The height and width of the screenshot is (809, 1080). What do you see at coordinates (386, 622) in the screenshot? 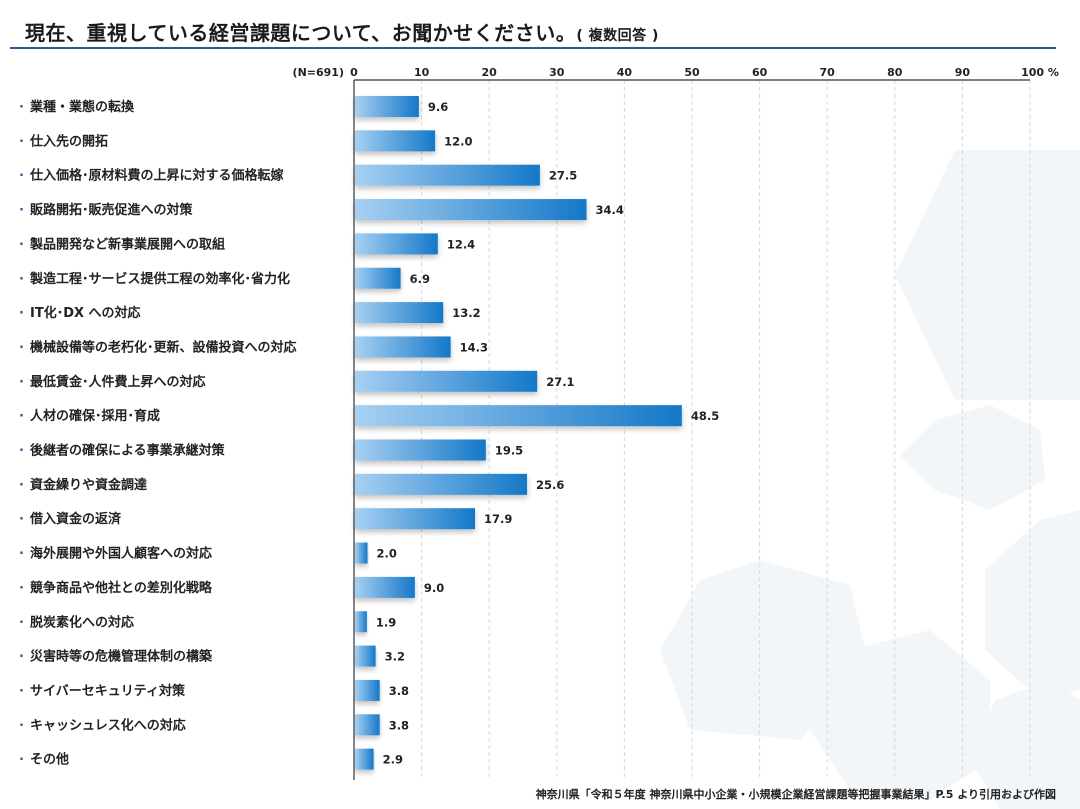
I see `value-label: 1.9` at bounding box center [386, 622].